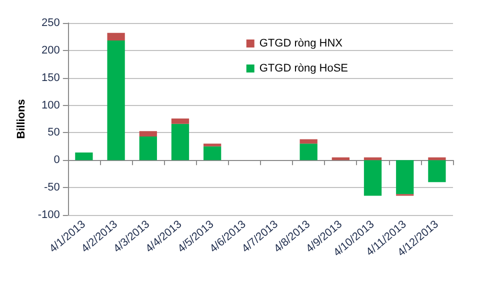 Image resolution: width=481 pixels, height=283 pixels. I want to click on y-tick-label: 50, so click(54, 132).